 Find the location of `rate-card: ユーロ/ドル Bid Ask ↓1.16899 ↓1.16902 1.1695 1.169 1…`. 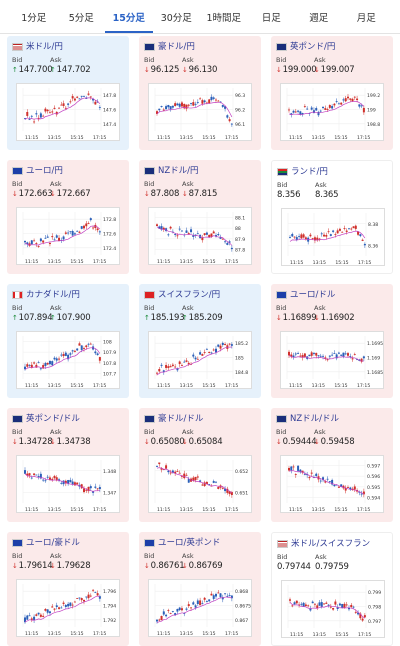

rate-card: ユーロ/ドル Bid Ask ↓1.16899 ↓1.16902 1.1695 1.169 1… is located at coordinates (332, 341).